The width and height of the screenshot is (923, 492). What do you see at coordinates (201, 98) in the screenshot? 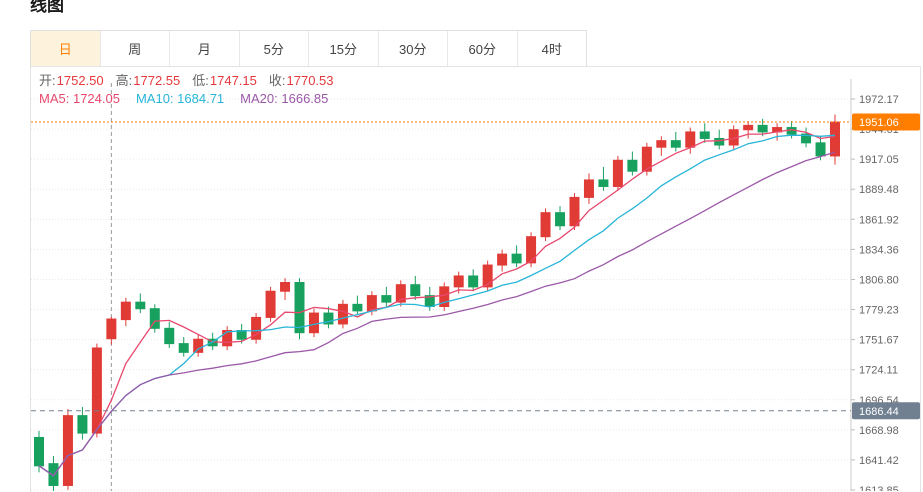
I see `ma10-value: 1684.71` at bounding box center [201, 98].